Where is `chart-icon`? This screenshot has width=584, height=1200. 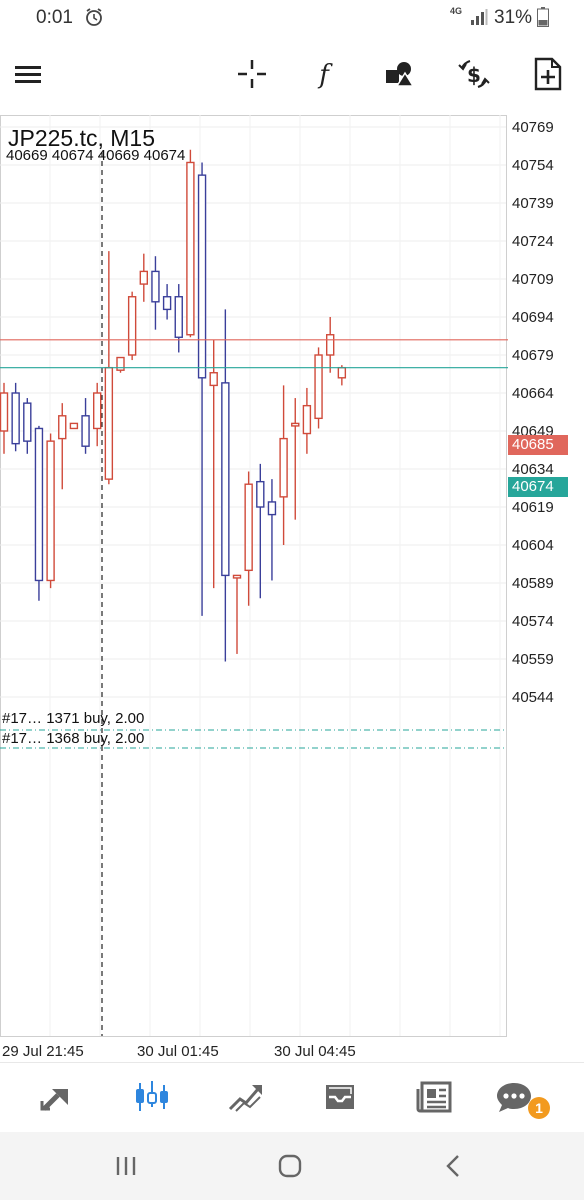
chart-icon is located at coordinates (152, 1097).